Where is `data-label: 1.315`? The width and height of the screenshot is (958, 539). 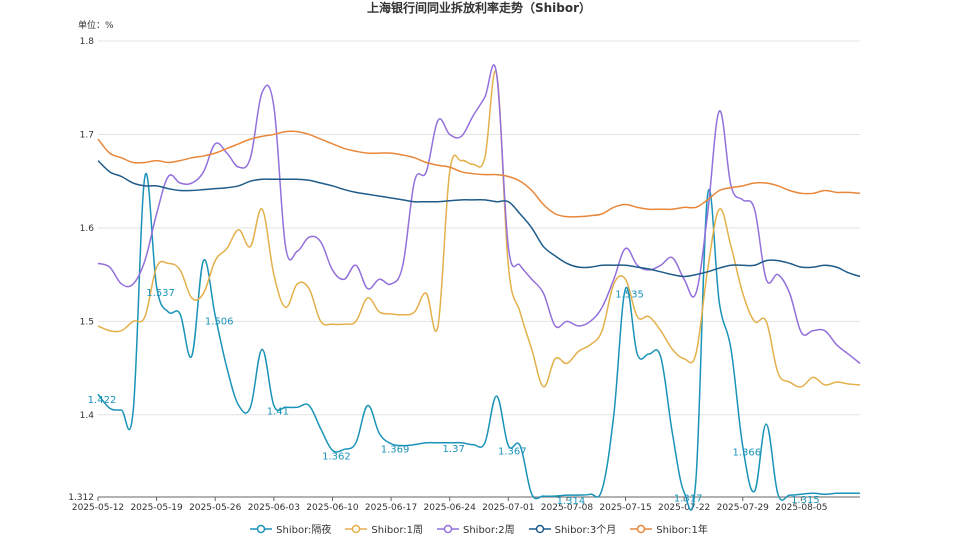
data-label: 1.315 is located at coordinates (805, 500).